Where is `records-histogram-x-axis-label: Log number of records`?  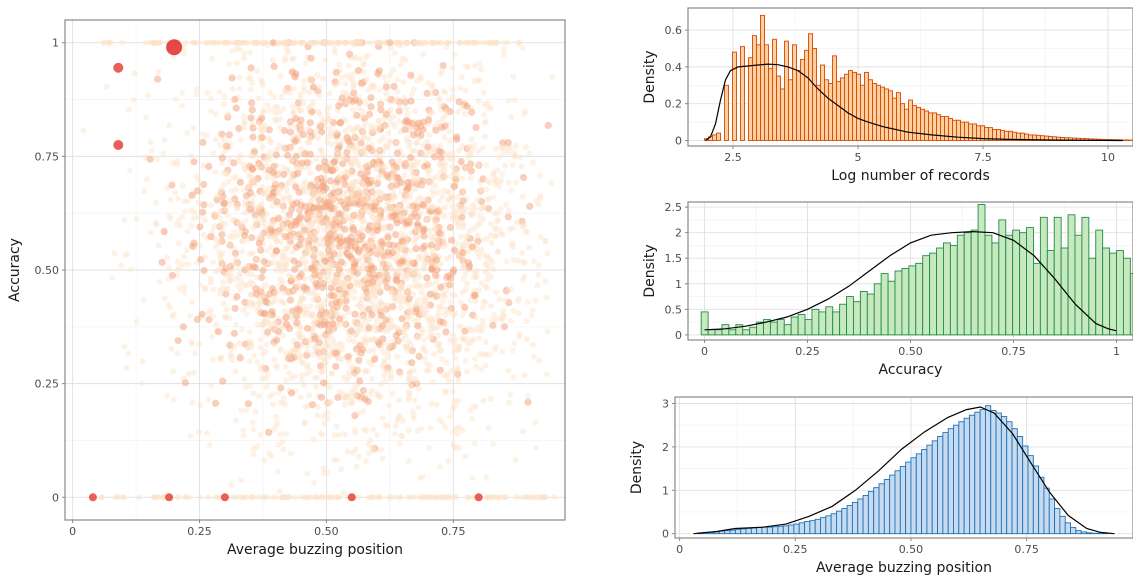 records-histogram-x-axis-label: Log number of records is located at coordinates (910, 176).